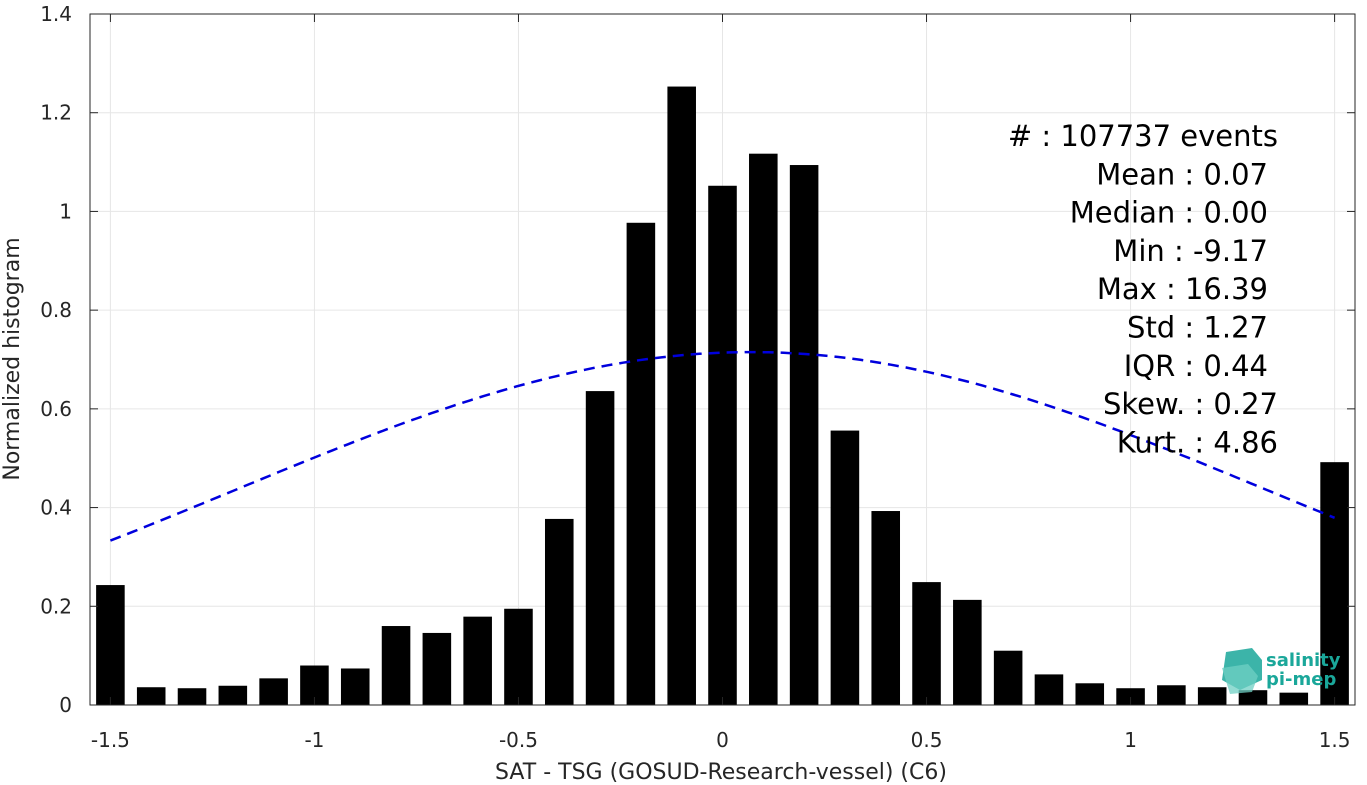 The image size is (1367, 785). I want to click on stat-line-7: Skew. : 0.27, so click(1190, 404).